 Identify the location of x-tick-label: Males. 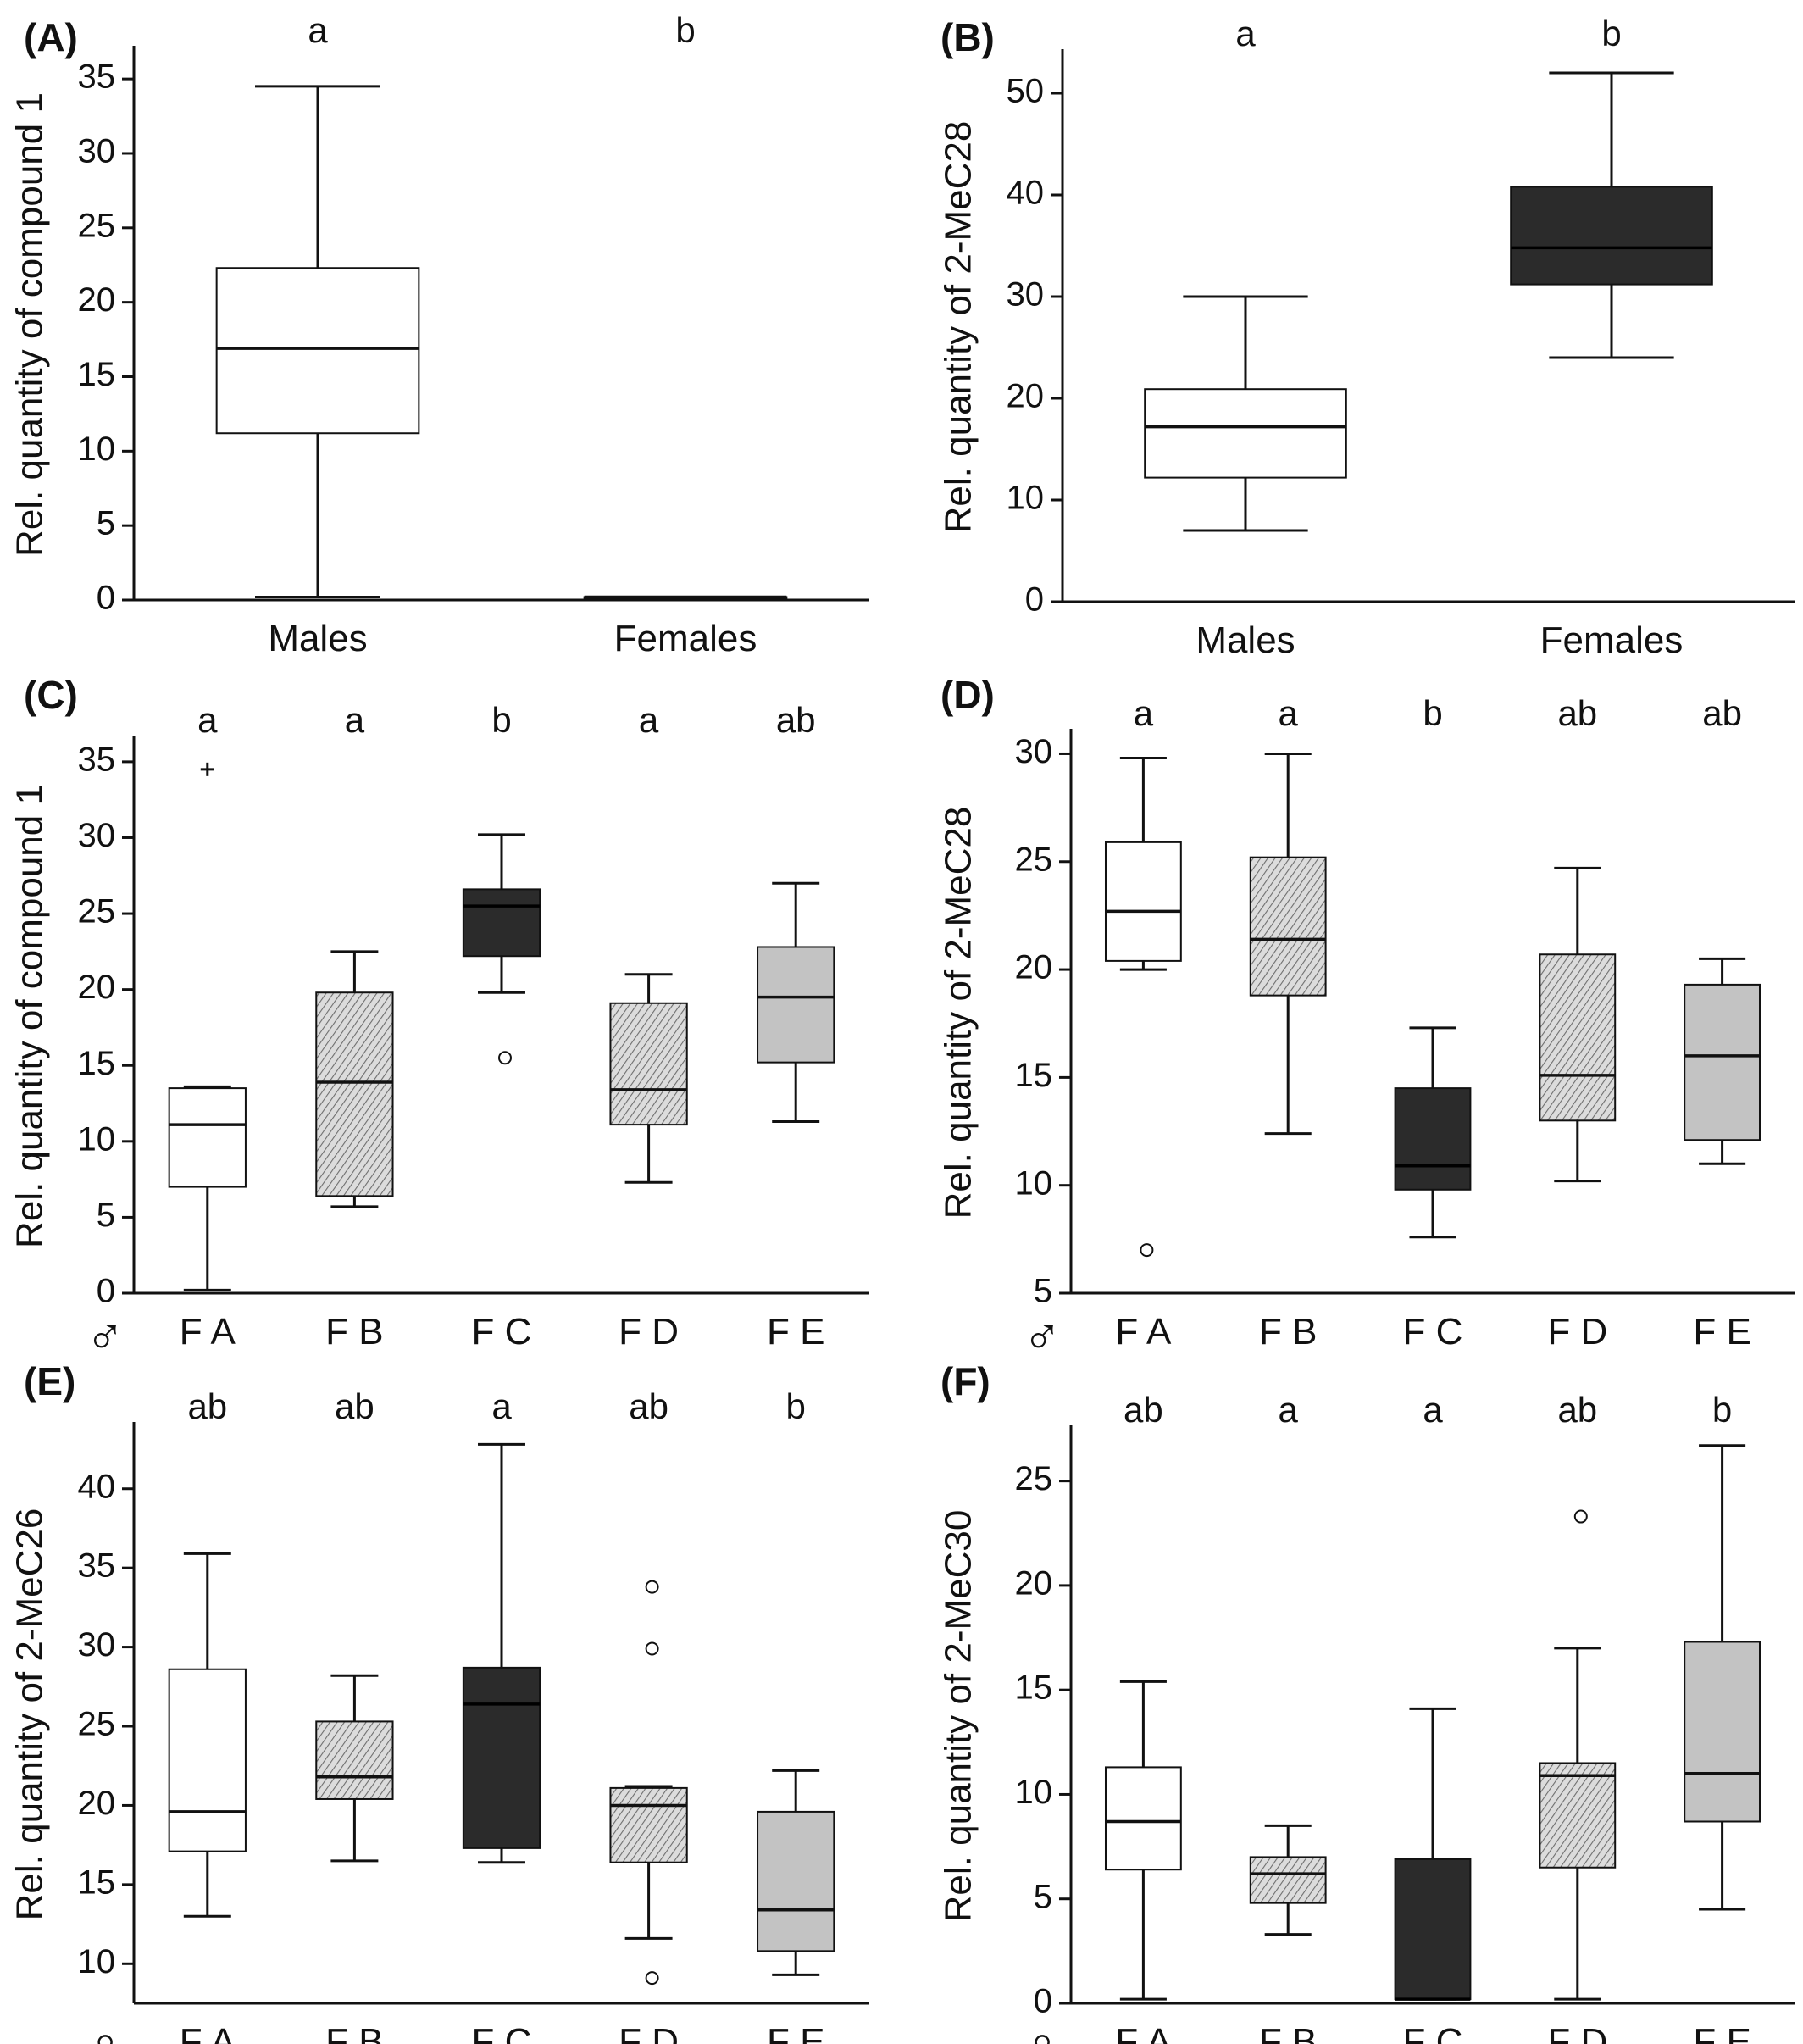
(318, 638).